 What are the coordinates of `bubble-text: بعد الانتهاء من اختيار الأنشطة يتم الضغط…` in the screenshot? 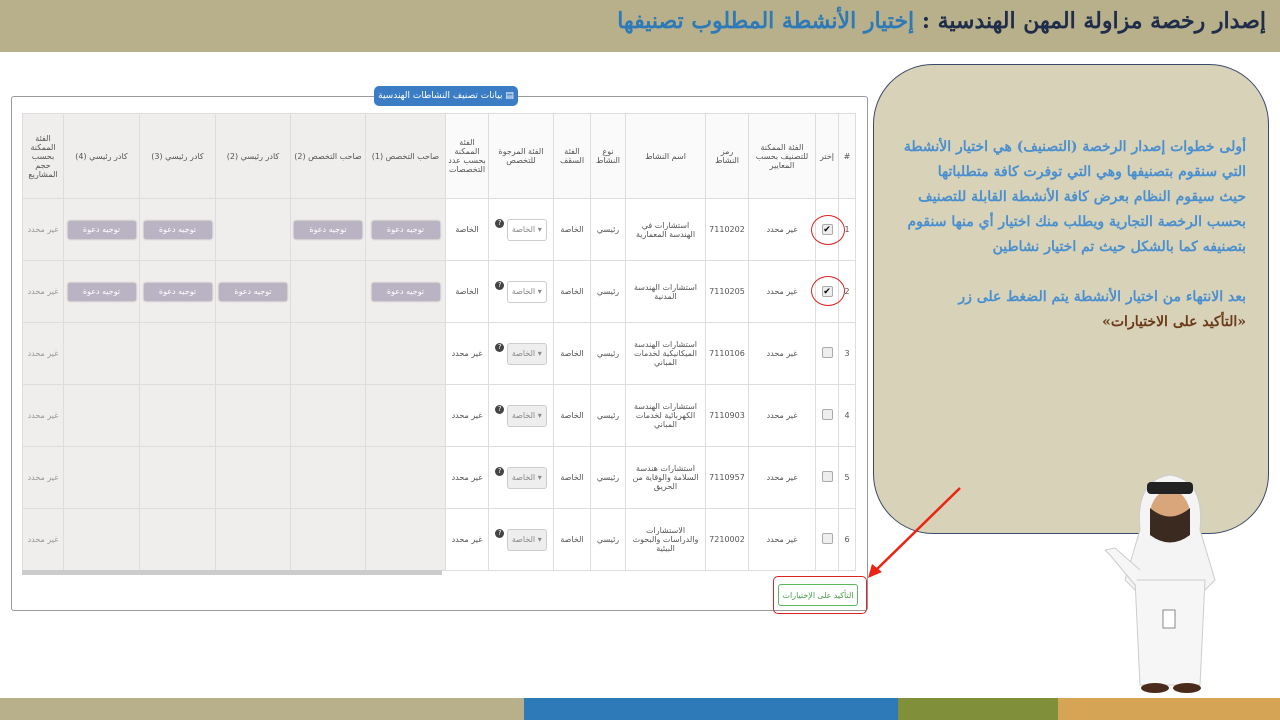 It's located at (1102, 297).